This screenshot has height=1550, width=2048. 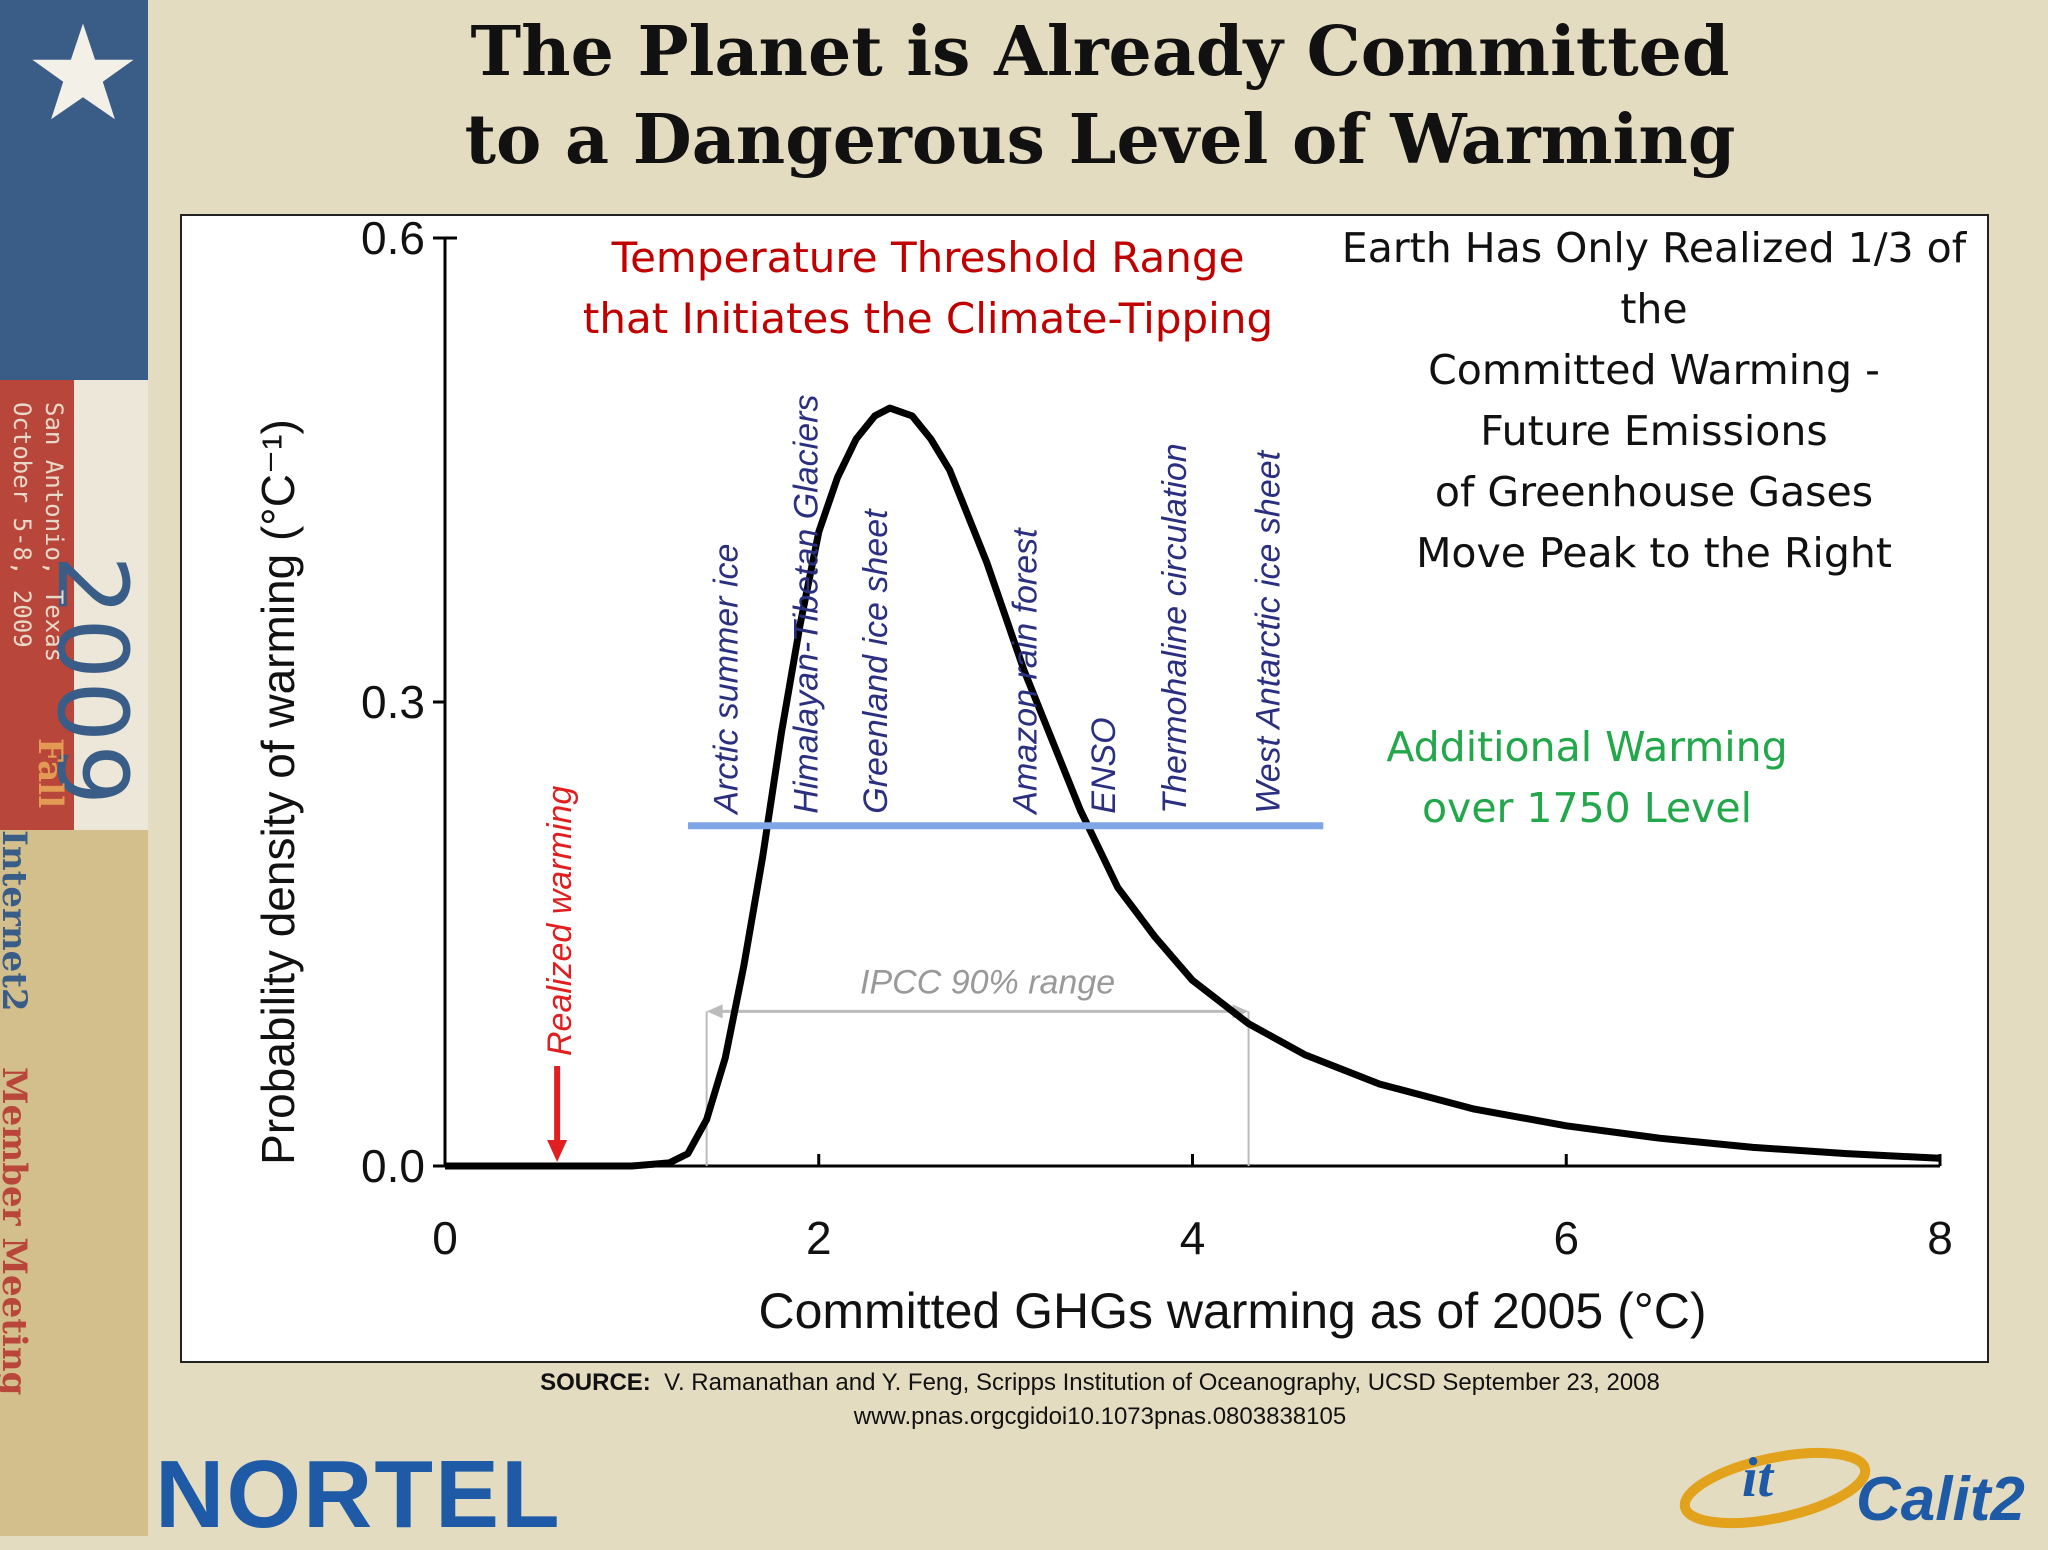 I want to click on threshold-annotation-line2: that Initiates the Climate-Tipping, so click(x=928, y=318).